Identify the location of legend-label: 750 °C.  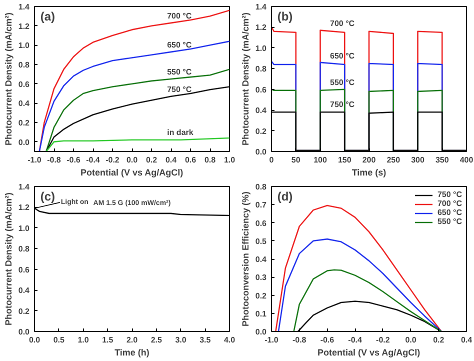
(449, 194).